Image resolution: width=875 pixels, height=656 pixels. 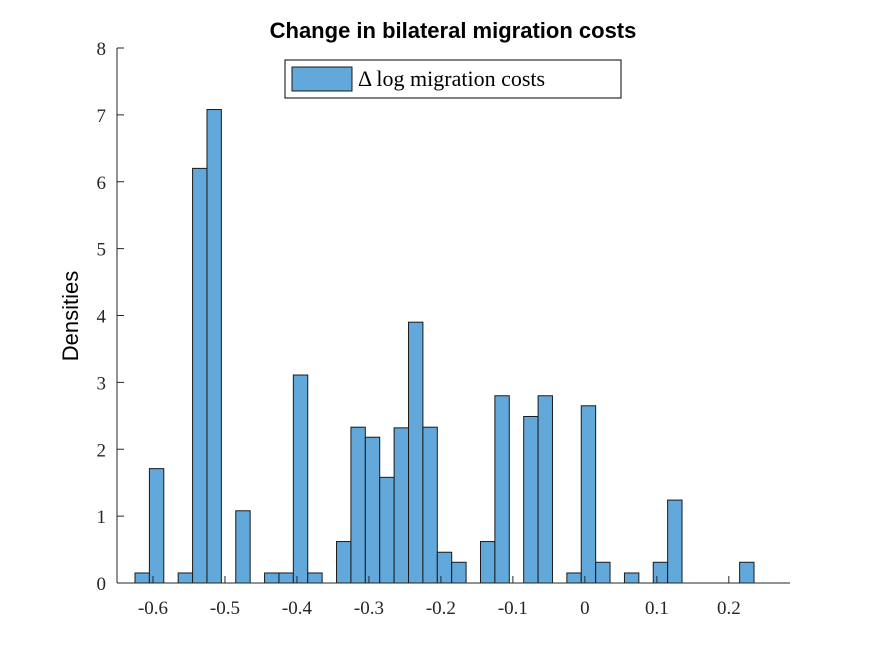 I want to click on y-tick-label: 7, so click(x=102, y=116).